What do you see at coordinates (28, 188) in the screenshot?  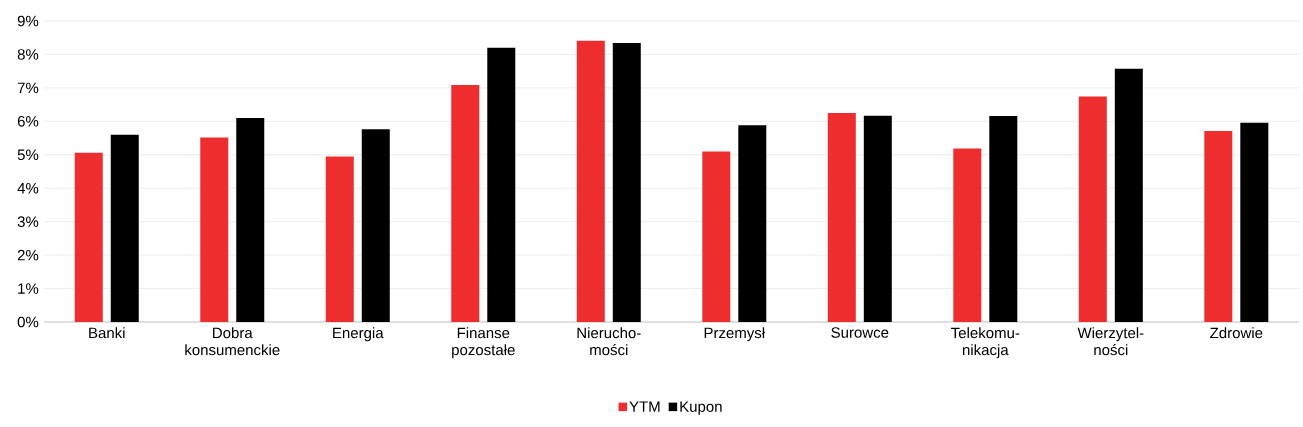 I see `y-tick-label: 4%` at bounding box center [28, 188].